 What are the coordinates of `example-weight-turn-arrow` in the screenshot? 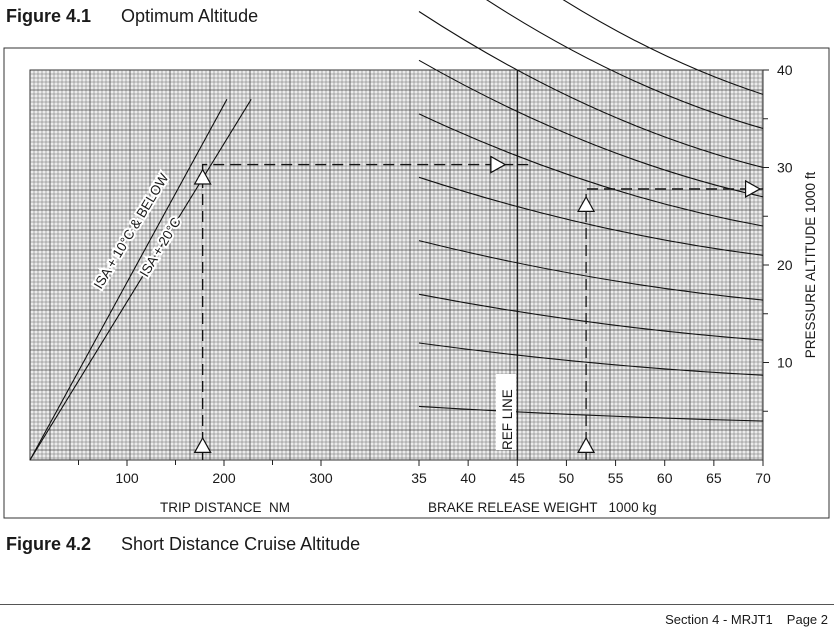 It's located at (586, 203).